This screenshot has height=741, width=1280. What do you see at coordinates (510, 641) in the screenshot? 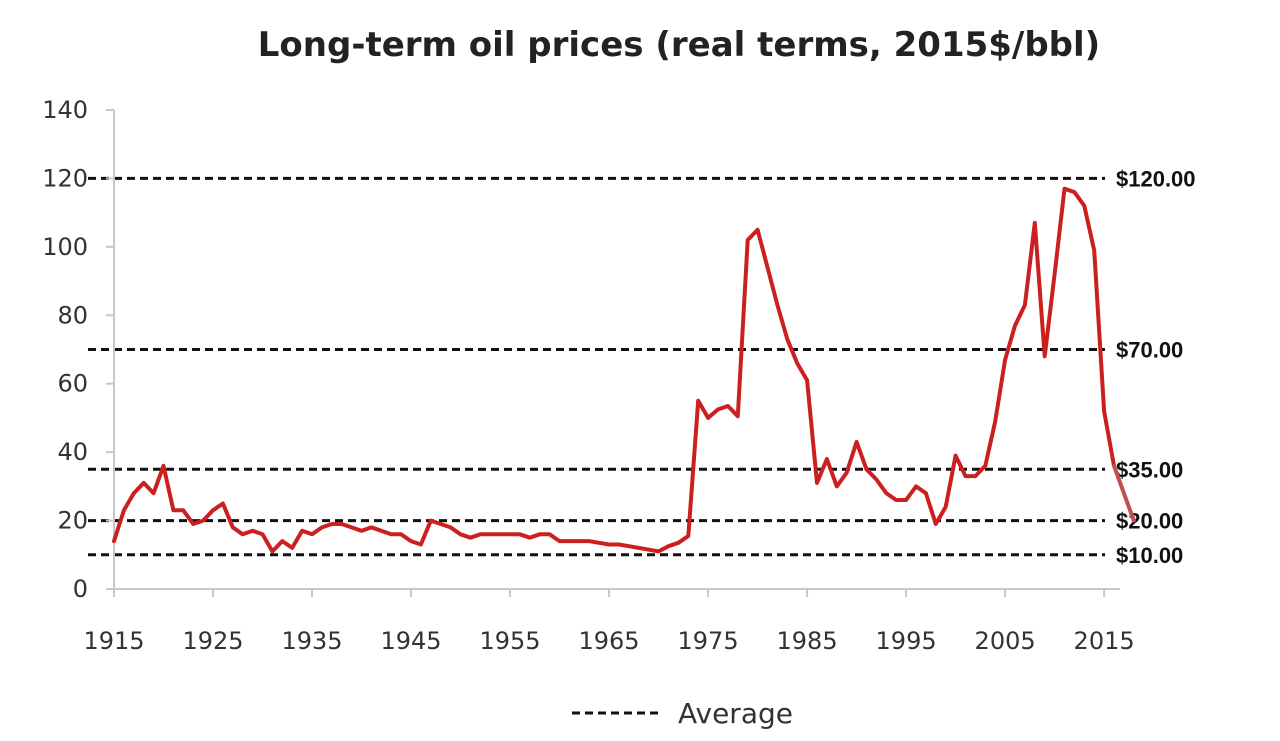
I see `x-tick-label: 1955` at bounding box center [510, 641].